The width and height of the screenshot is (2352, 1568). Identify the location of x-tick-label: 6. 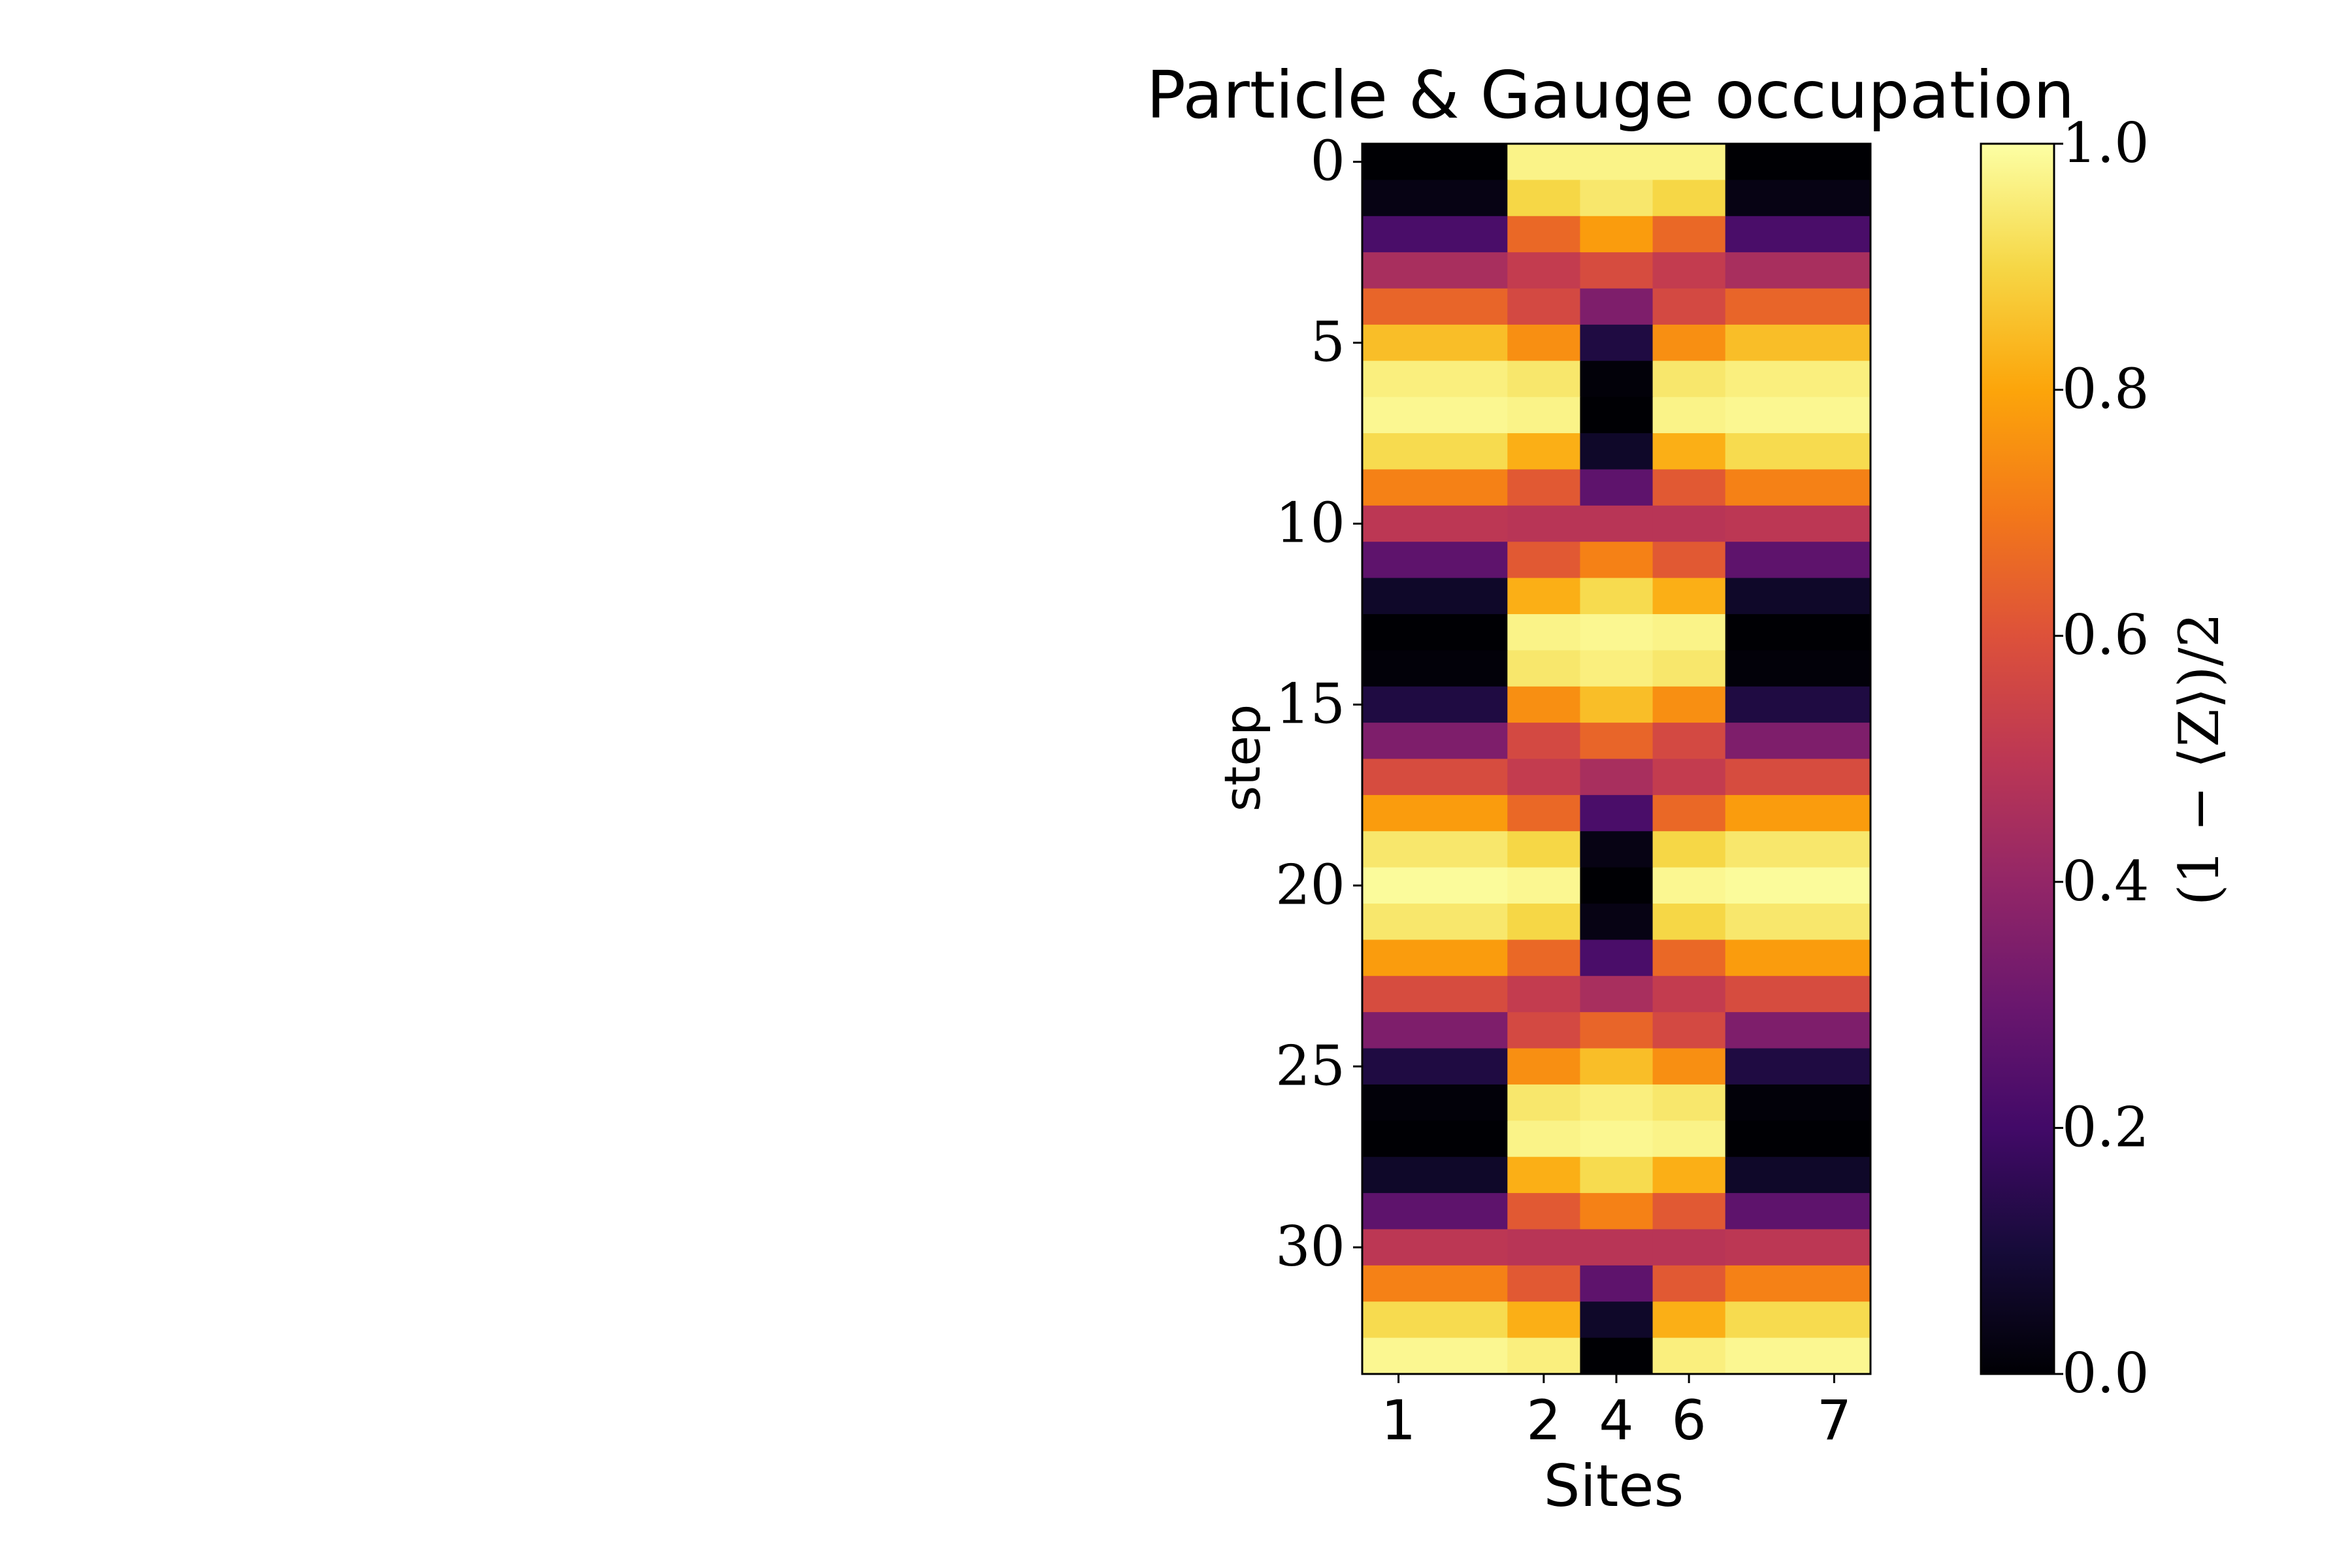
(1688, 1420).